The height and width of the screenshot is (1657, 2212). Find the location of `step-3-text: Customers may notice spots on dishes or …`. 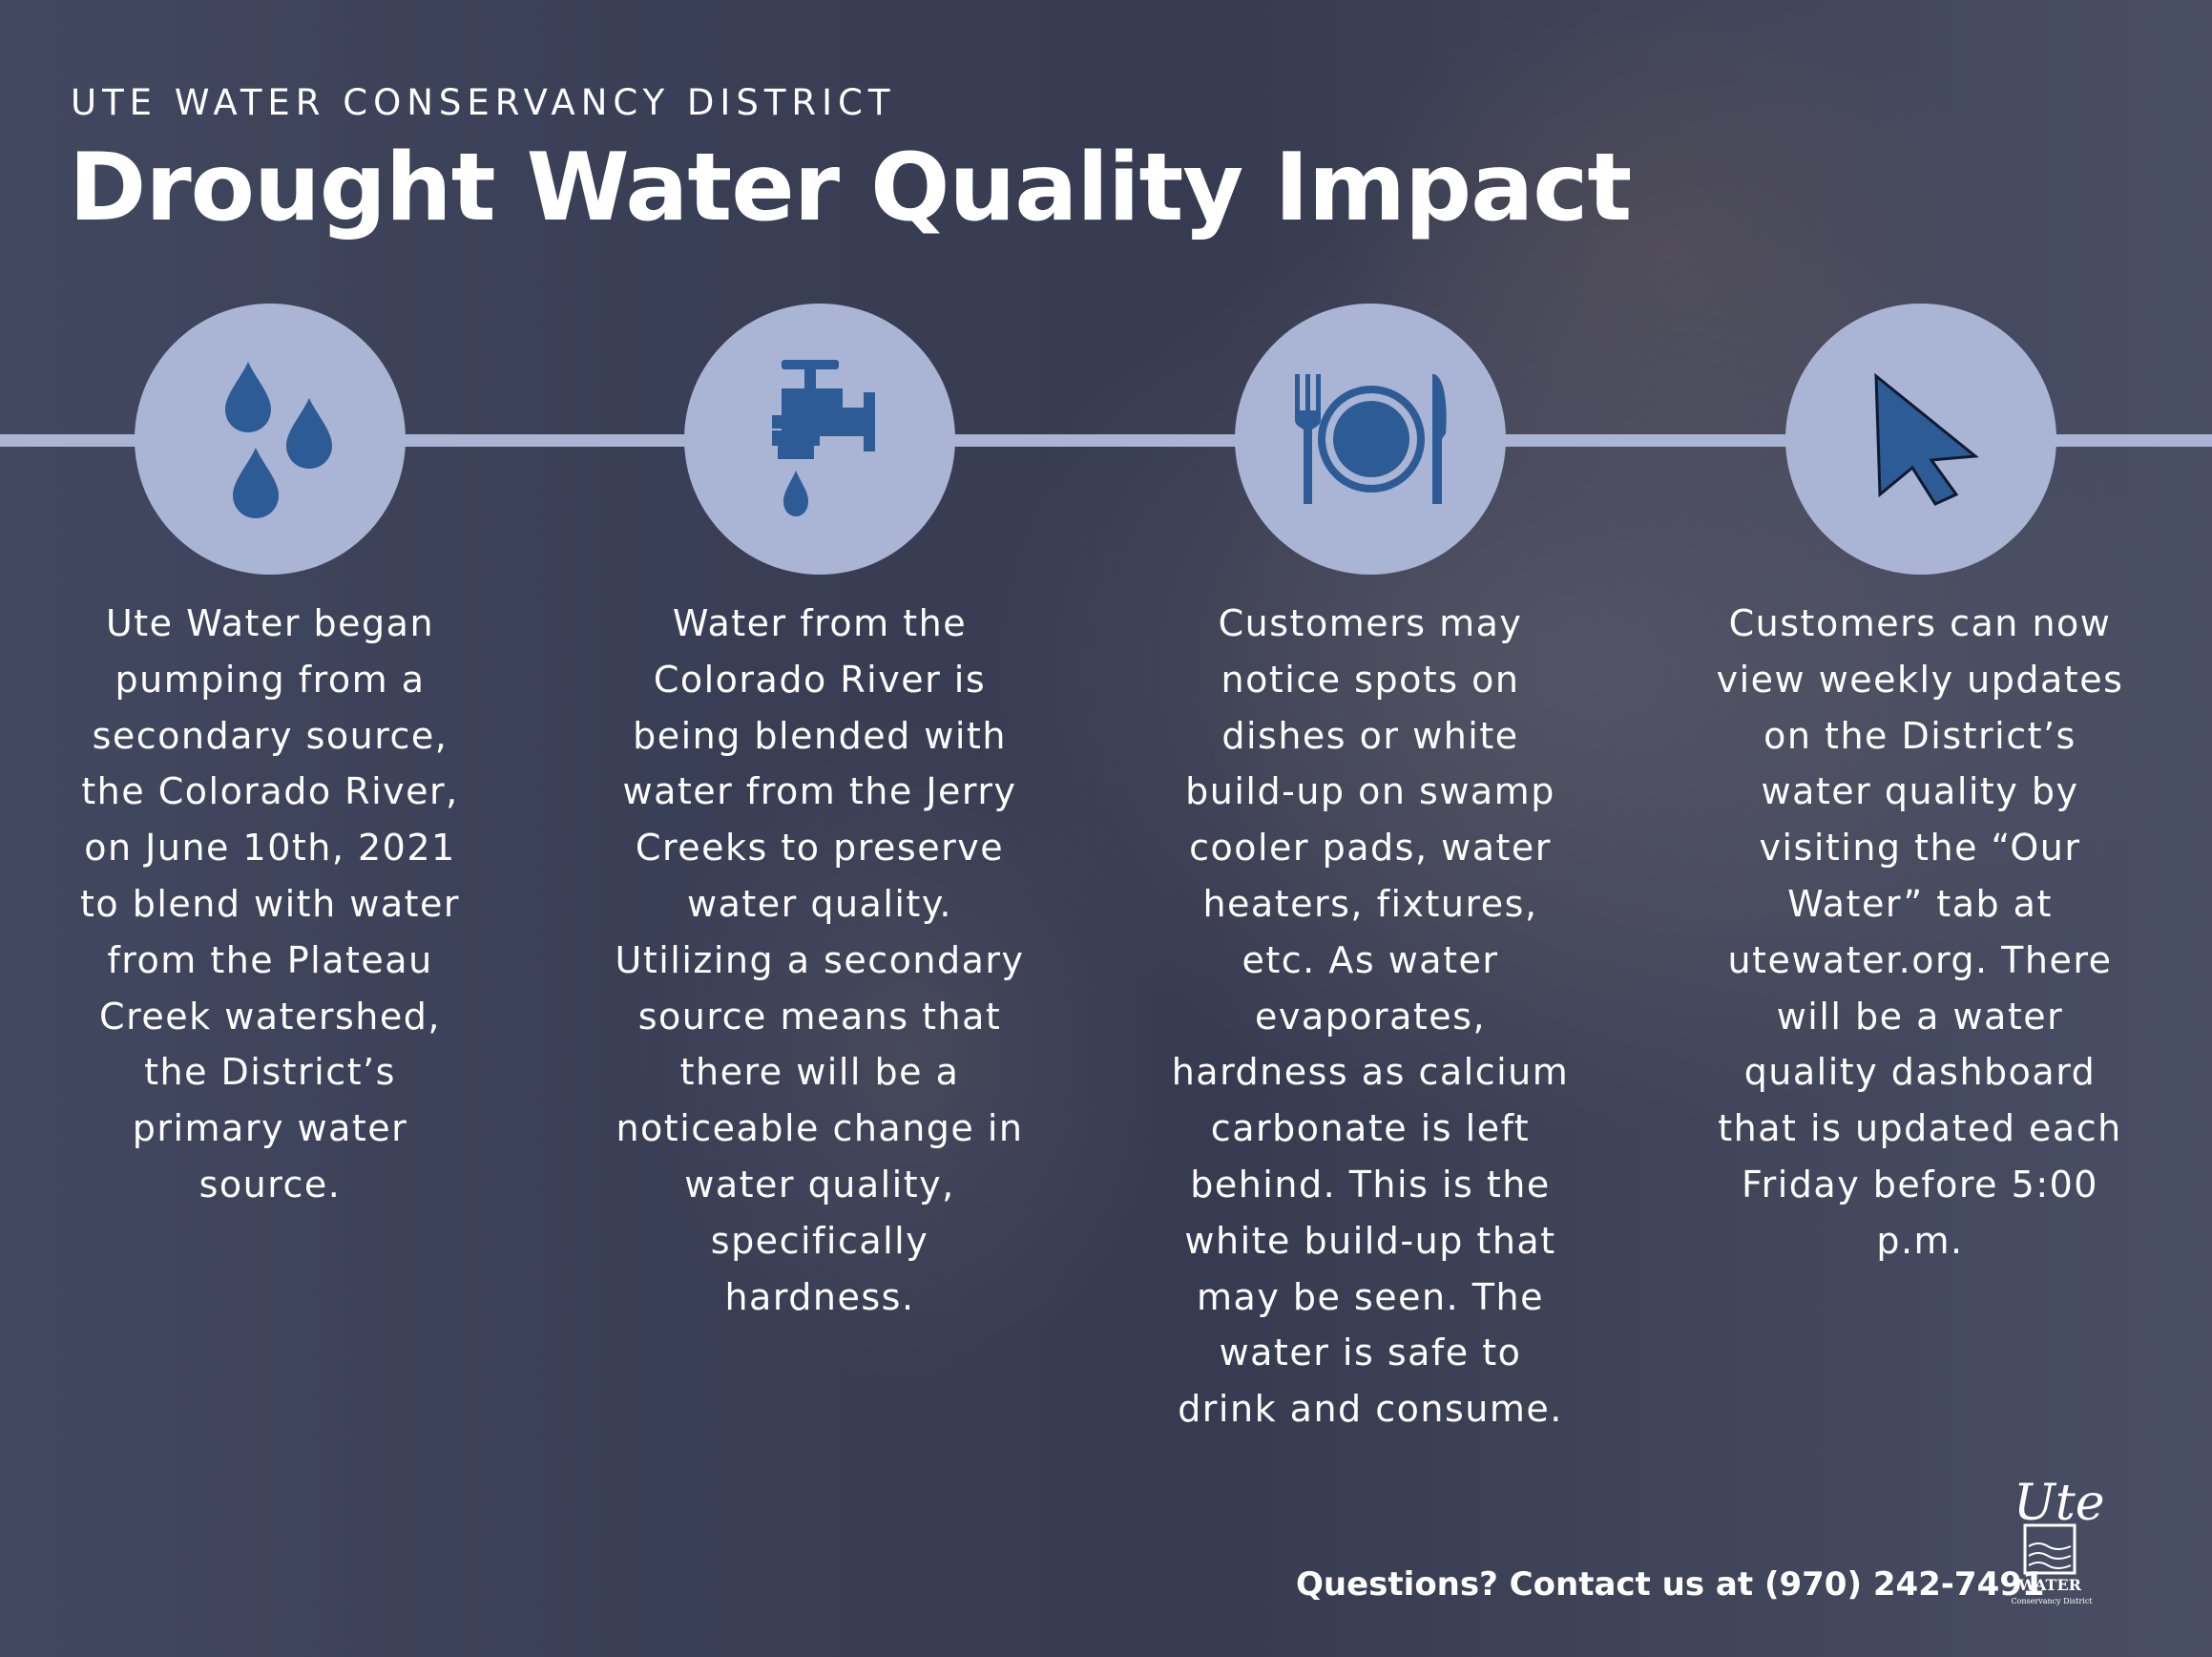

step-3-text: Customers may notice spots on dishes or … is located at coordinates (1371, 1016).